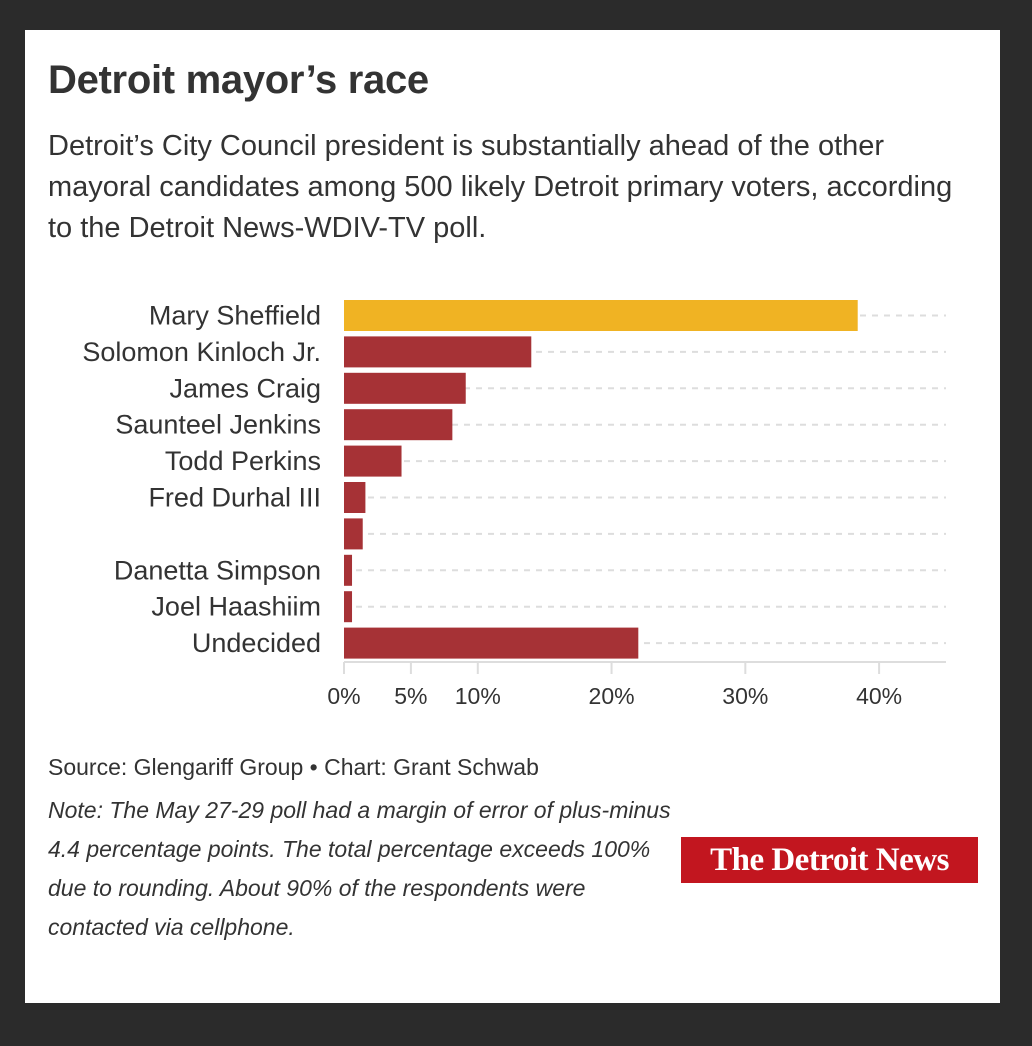 The image size is (1032, 1046). Describe the element at coordinates (612, 696) in the screenshot. I see `x-tick-label: 20%` at that location.